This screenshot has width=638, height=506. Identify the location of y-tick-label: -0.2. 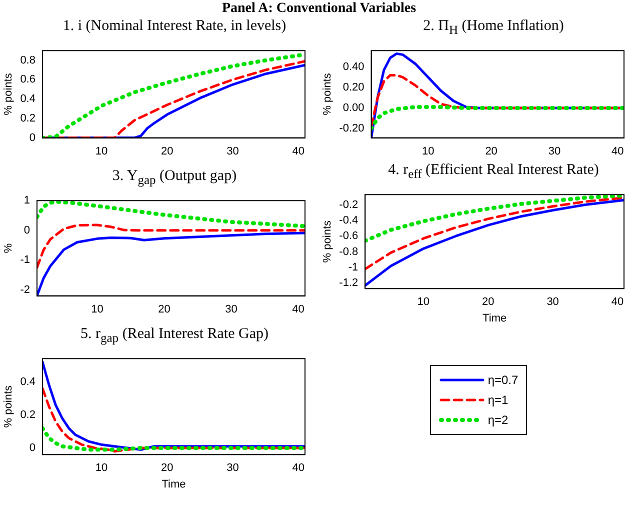
(348, 204).